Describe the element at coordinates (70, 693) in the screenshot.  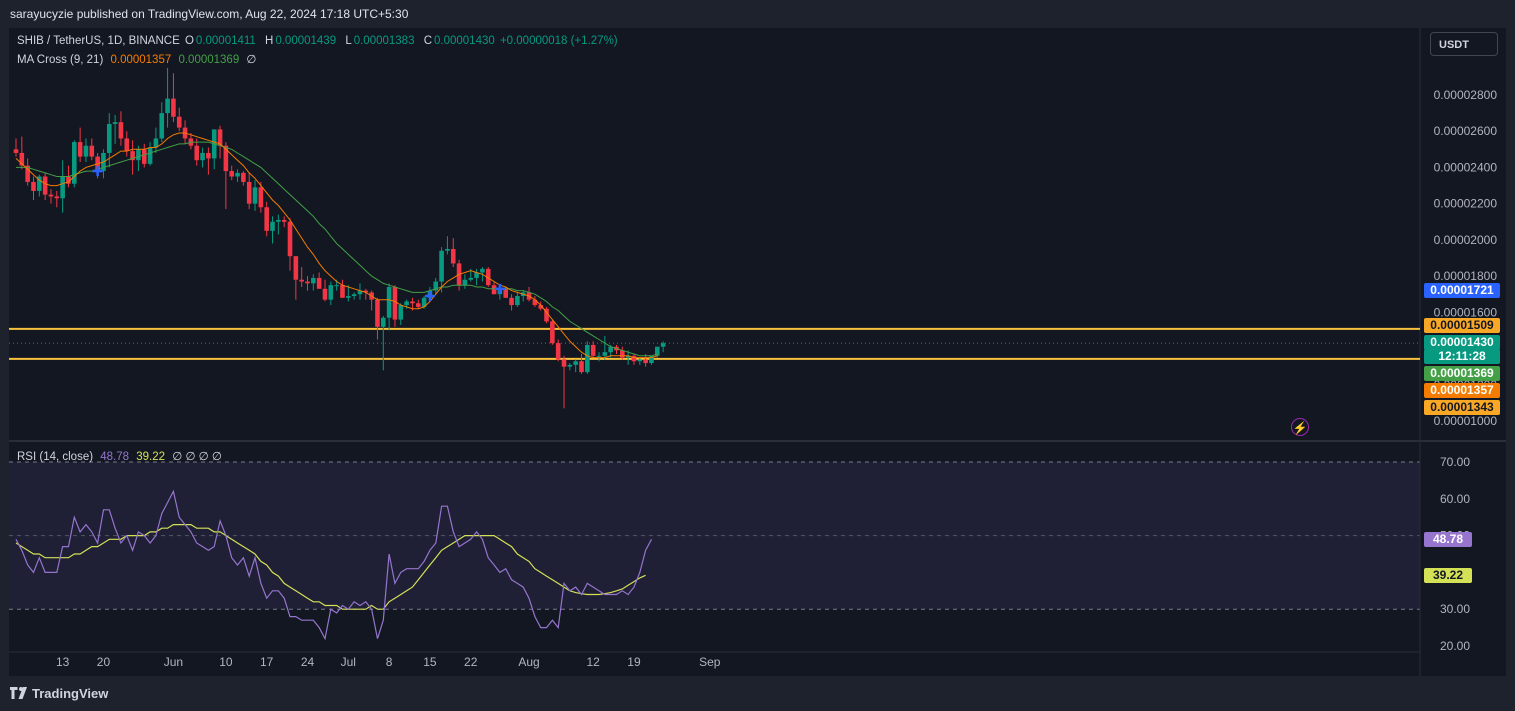
I see `footer-brand-text: TradingView` at that location.